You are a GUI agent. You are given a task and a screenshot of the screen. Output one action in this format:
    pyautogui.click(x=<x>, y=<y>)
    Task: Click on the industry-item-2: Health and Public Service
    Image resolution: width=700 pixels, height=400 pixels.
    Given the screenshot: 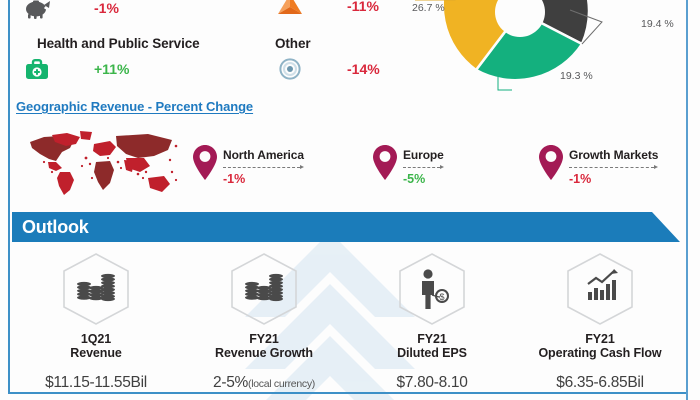 What is the action you would take?
    pyautogui.click(x=113, y=60)
    